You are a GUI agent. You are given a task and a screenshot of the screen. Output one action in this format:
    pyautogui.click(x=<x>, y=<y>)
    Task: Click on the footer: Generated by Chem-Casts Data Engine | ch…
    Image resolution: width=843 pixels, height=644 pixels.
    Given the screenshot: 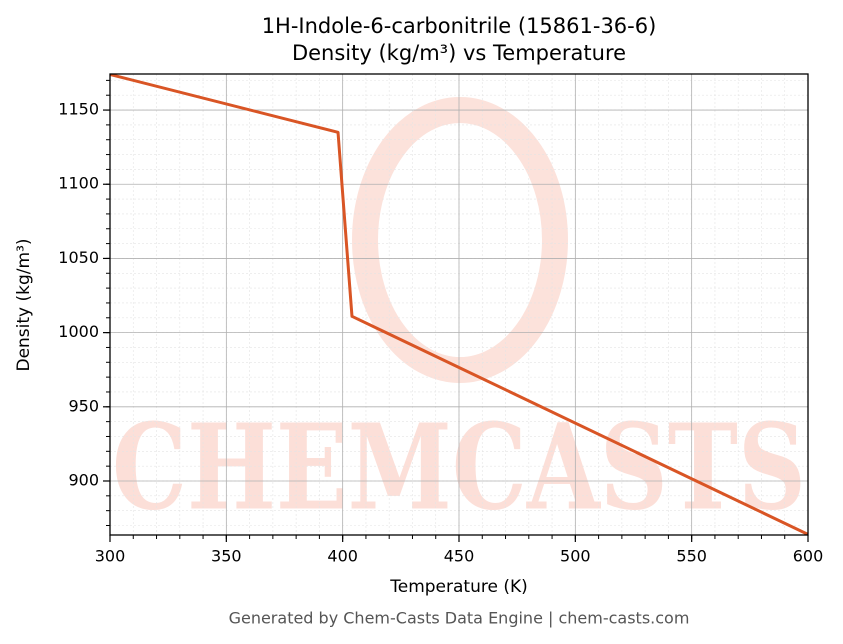 What is the action you would take?
    pyautogui.click(x=459, y=618)
    